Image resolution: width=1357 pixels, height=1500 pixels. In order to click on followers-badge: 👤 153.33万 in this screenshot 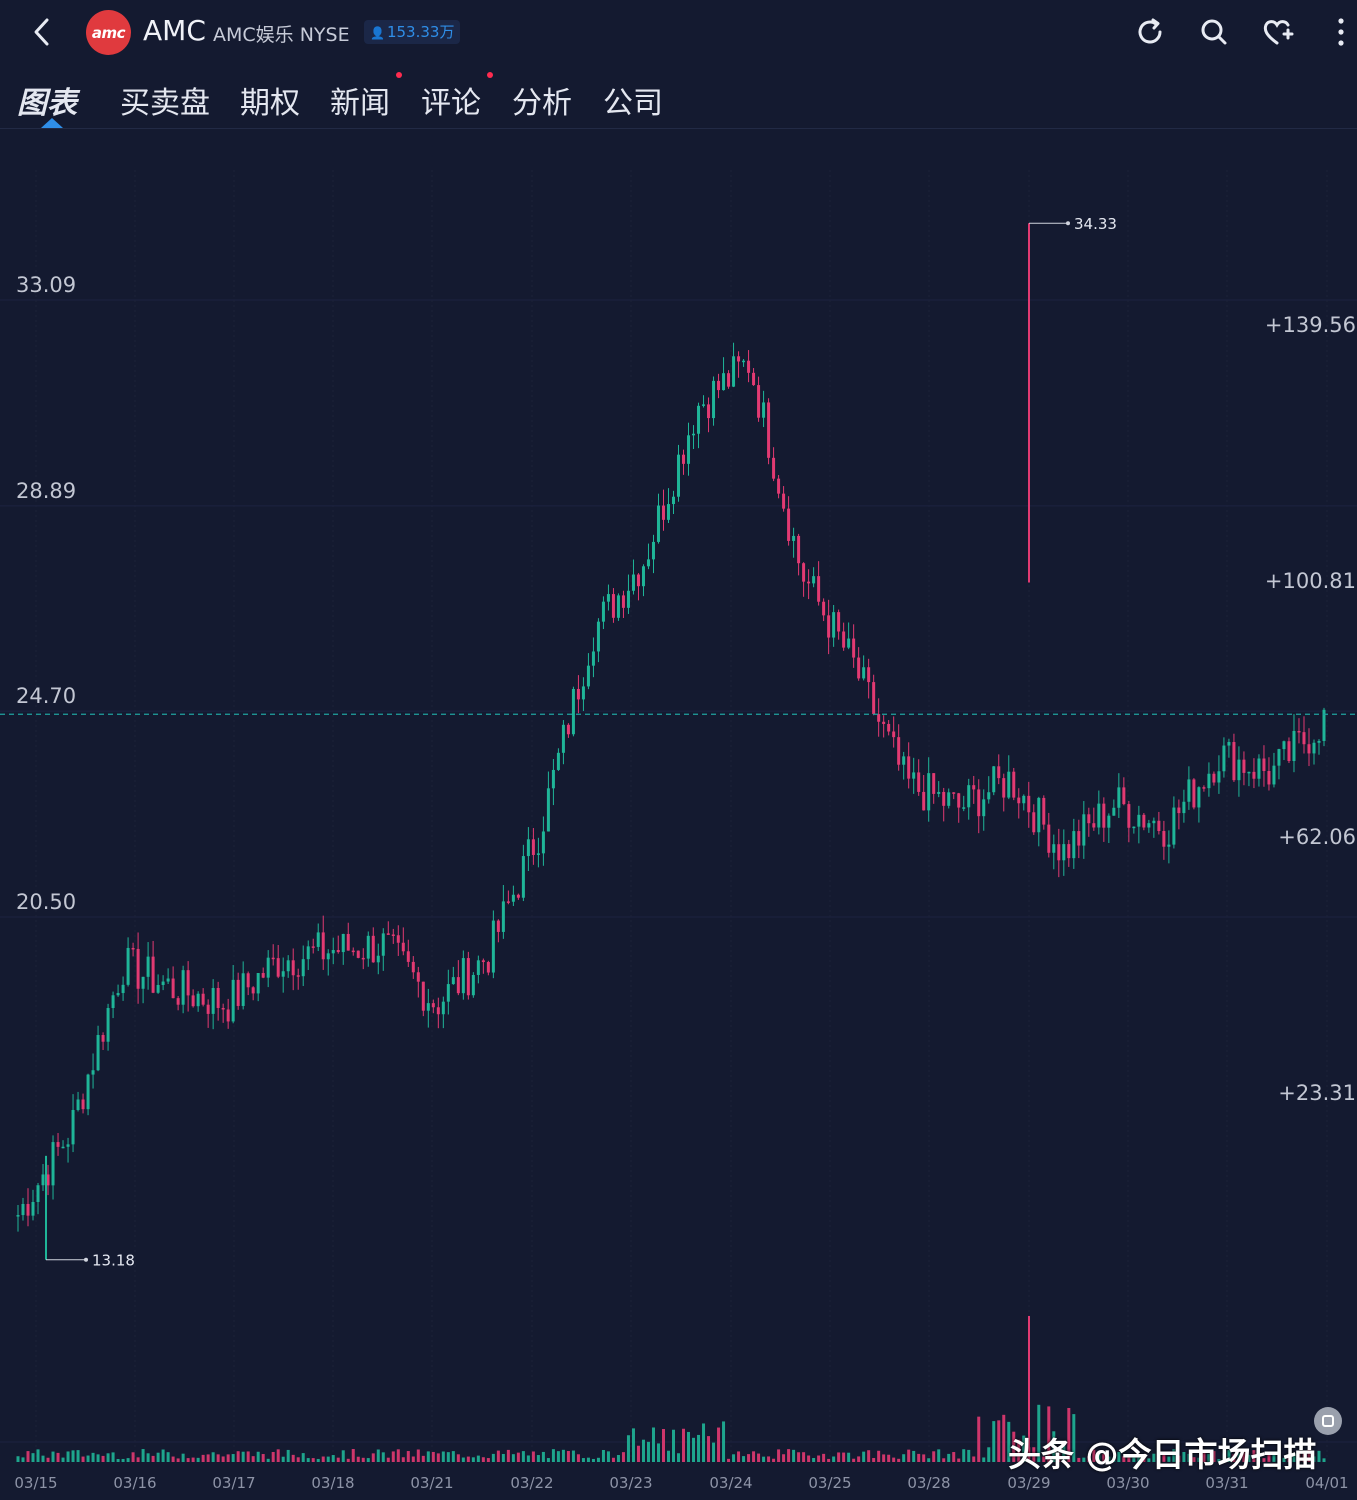, I will do `click(412, 32)`.